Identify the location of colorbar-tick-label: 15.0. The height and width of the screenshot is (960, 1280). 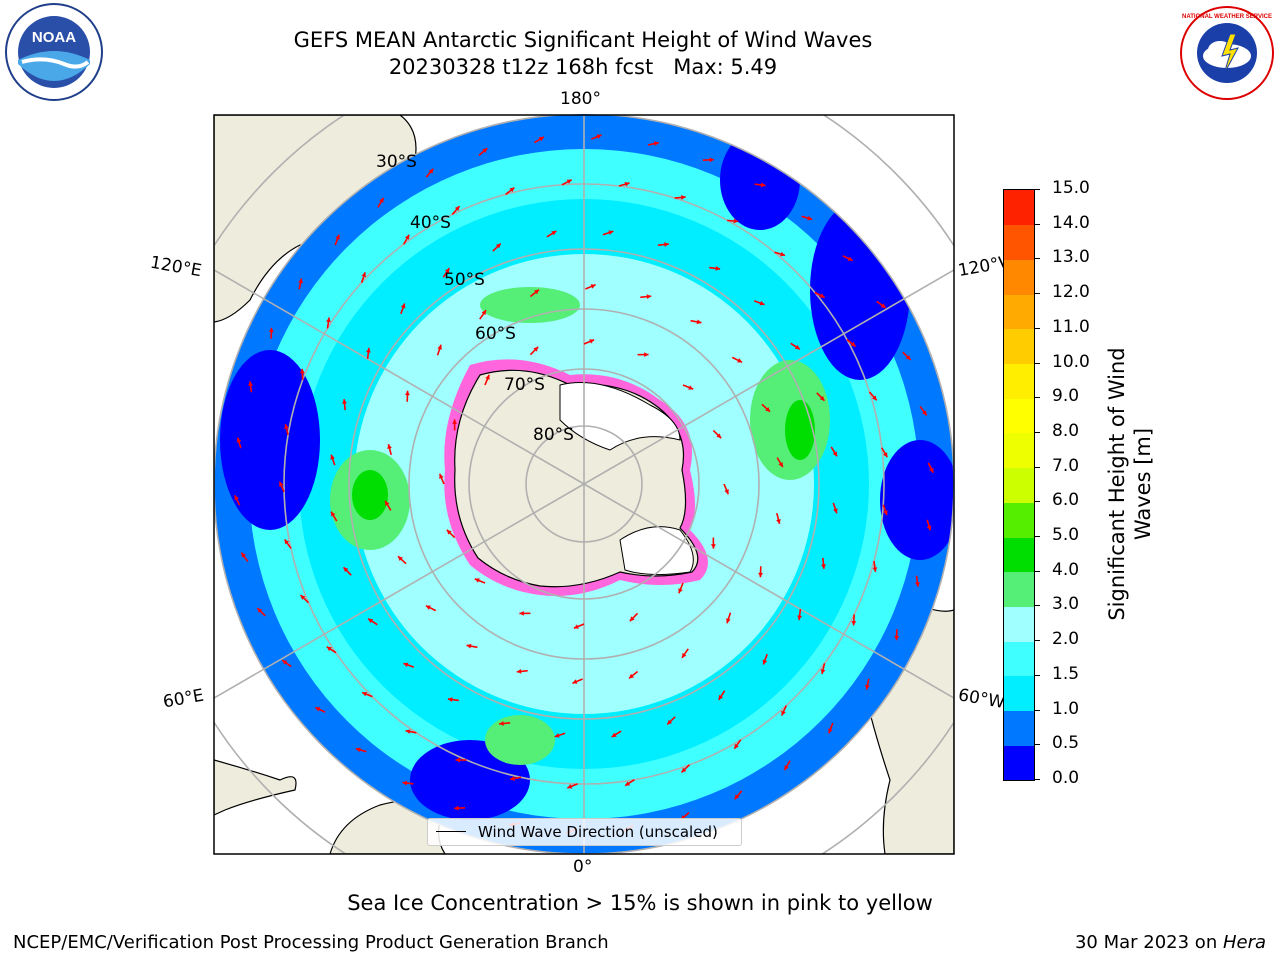
(1071, 188).